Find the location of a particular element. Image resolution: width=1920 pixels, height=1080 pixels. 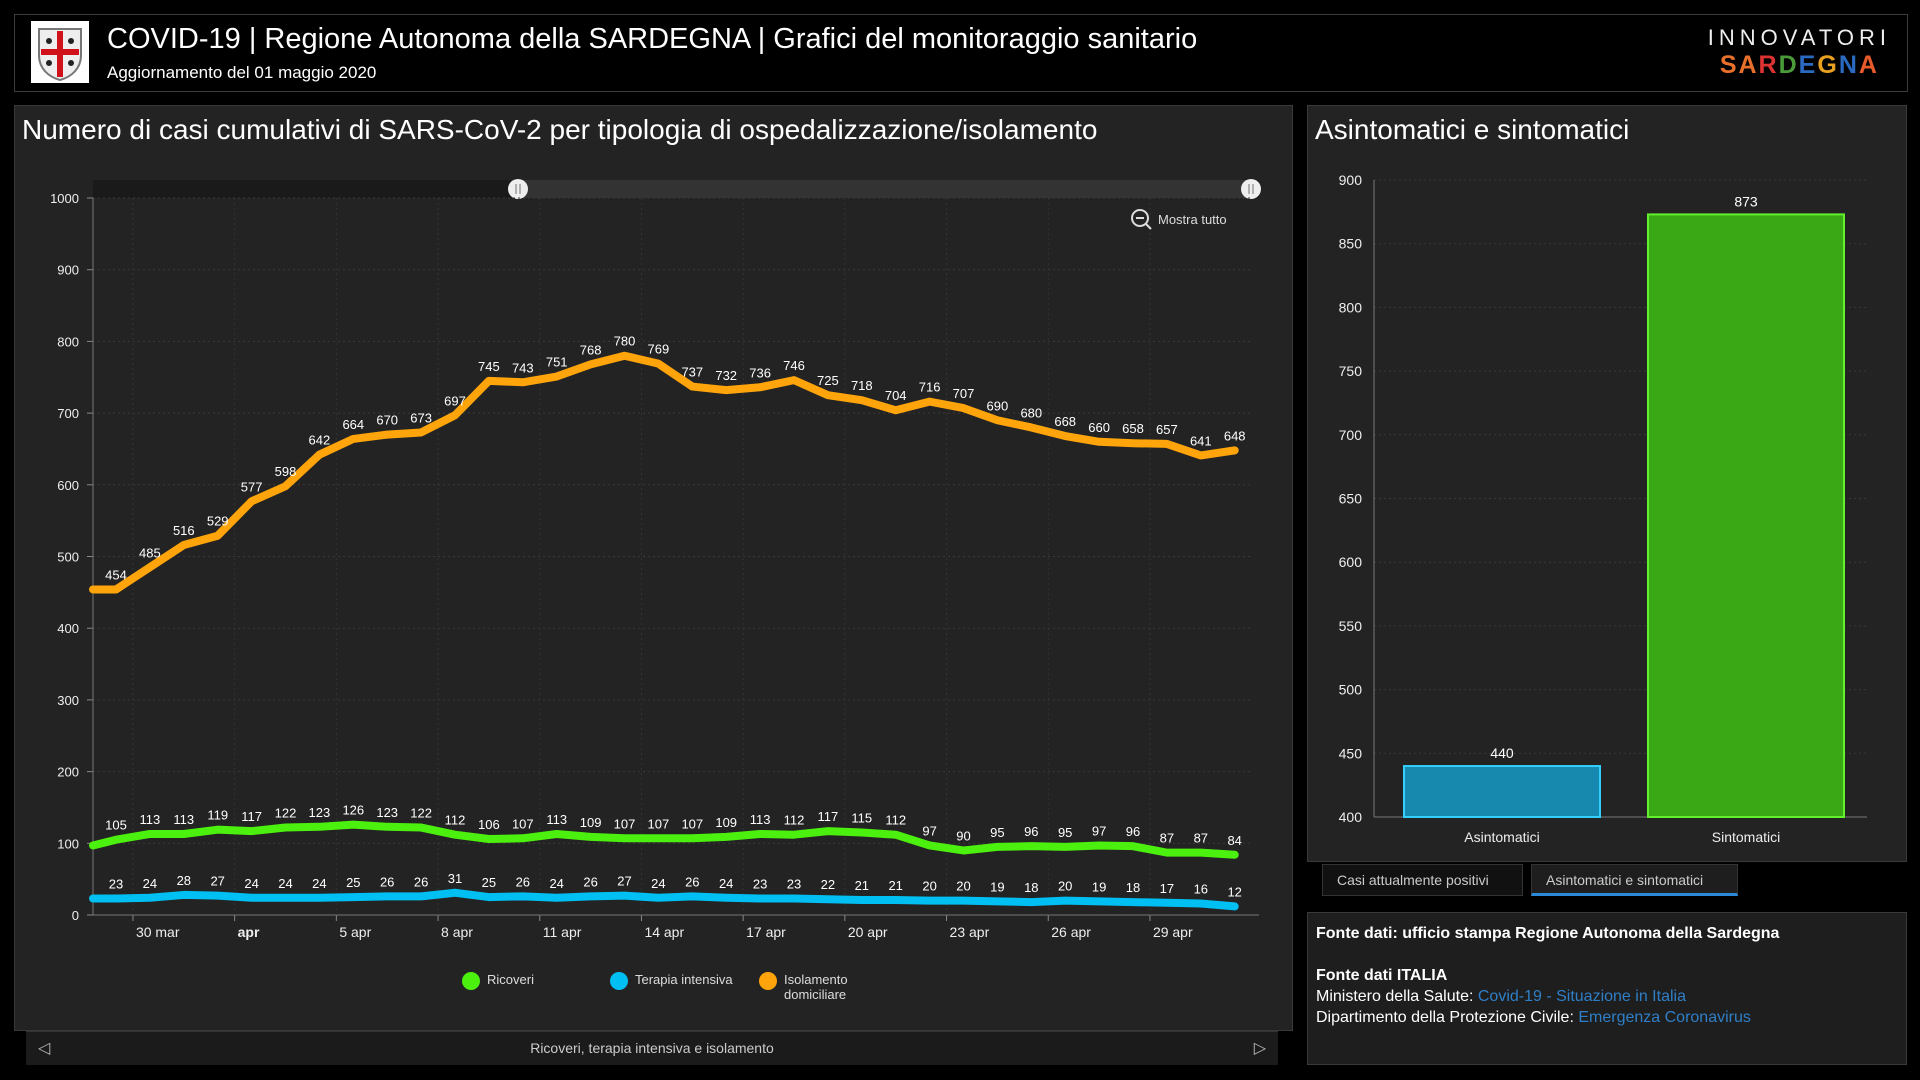

range-slider-left-handle is located at coordinates (518, 189).